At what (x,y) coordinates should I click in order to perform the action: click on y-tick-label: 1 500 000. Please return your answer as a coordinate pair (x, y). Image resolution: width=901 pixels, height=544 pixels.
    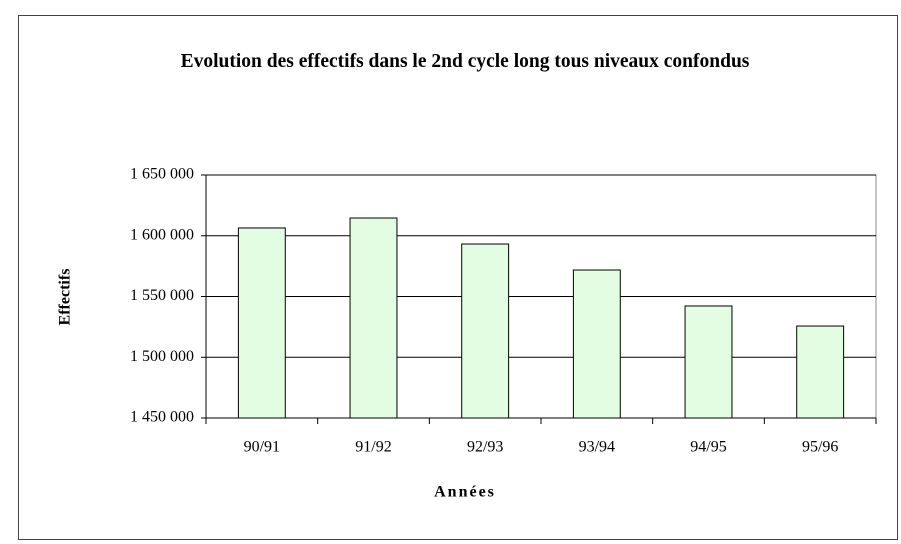
    Looking at the image, I should click on (162, 356).